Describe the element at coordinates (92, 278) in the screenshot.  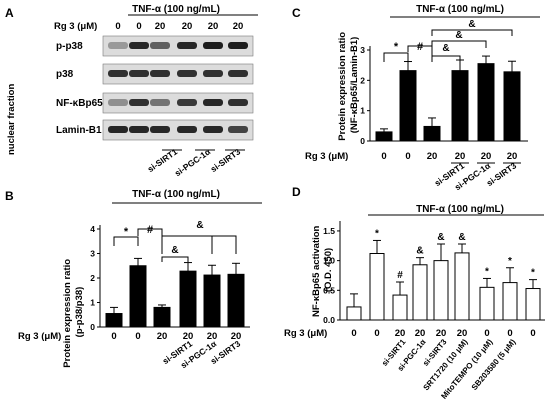
I see `panel-b-y-tick-label: 2` at that location.